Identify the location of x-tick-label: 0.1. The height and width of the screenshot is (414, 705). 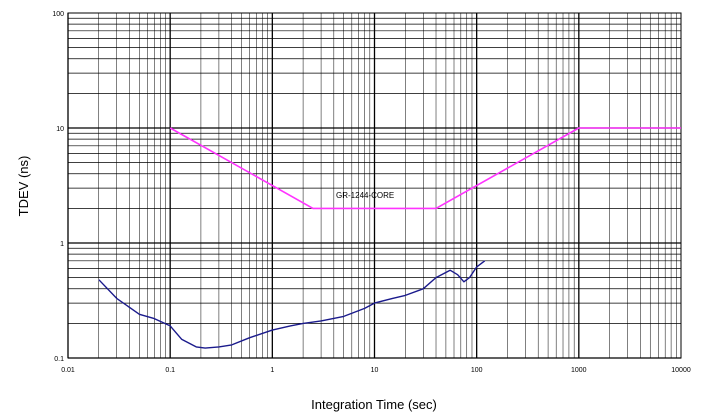
(170, 370).